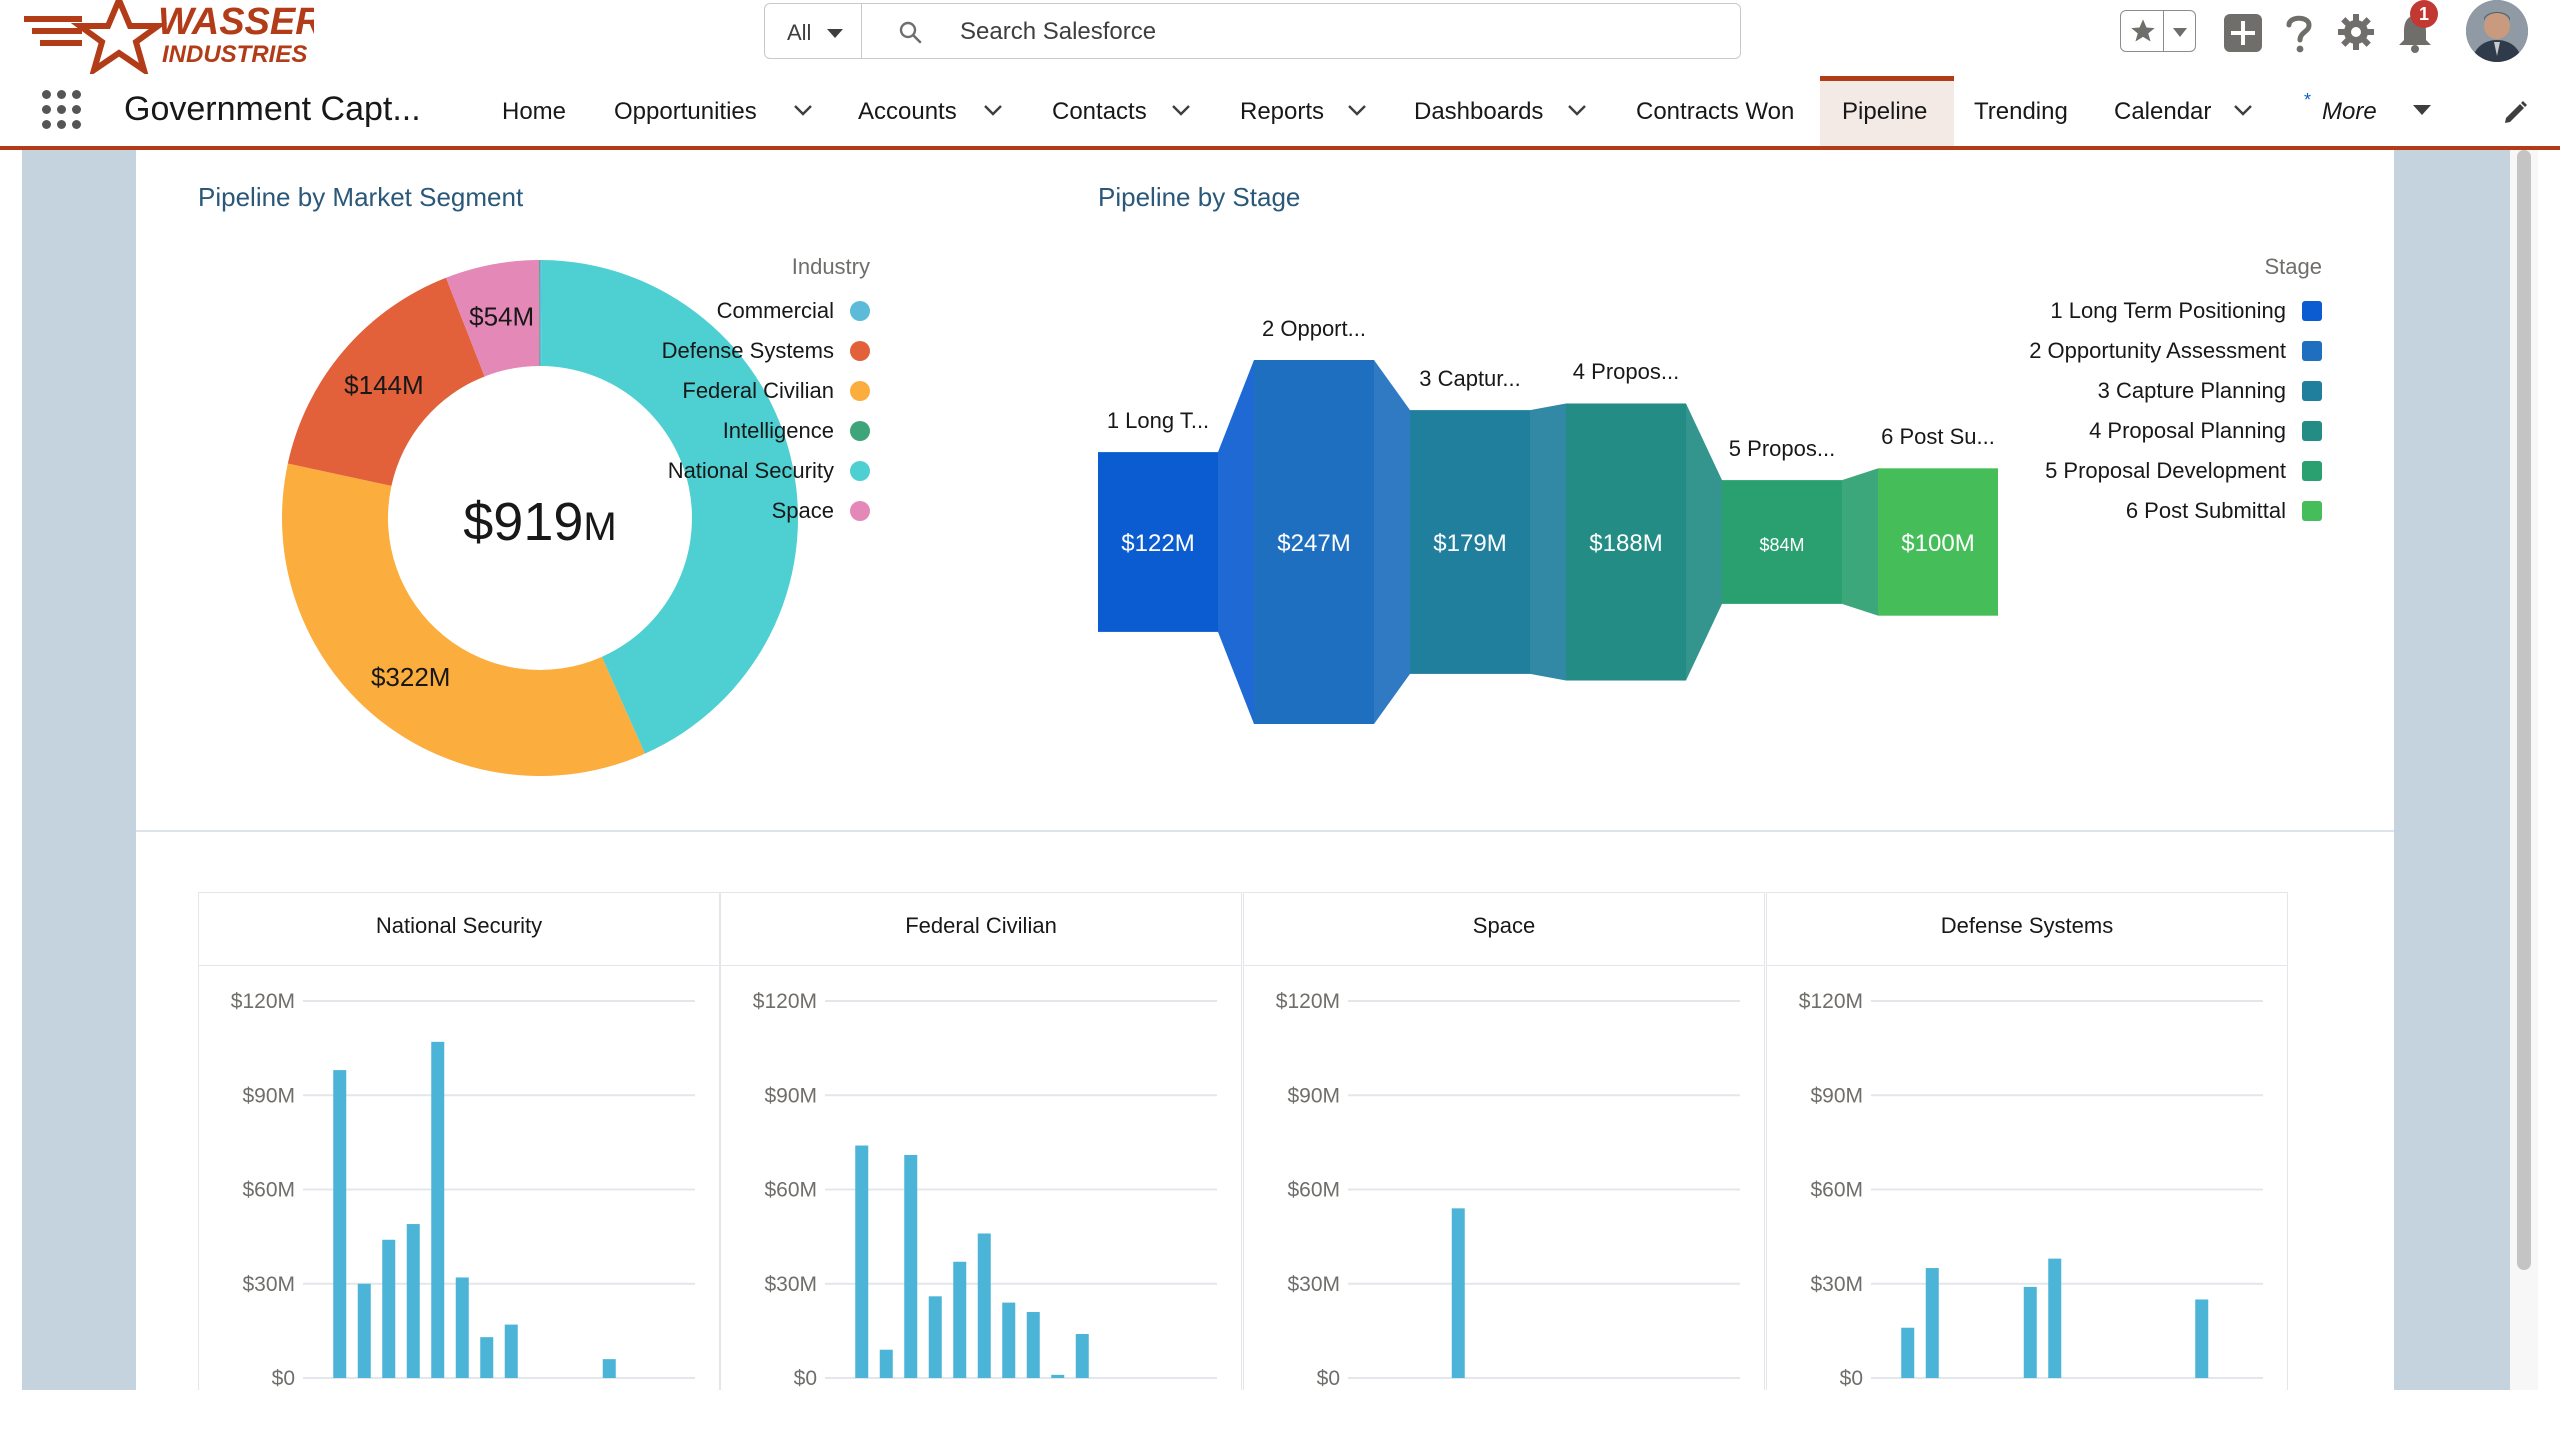  Describe the element at coordinates (907, 111) in the screenshot. I see `nav-item-label: Accounts` at that location.